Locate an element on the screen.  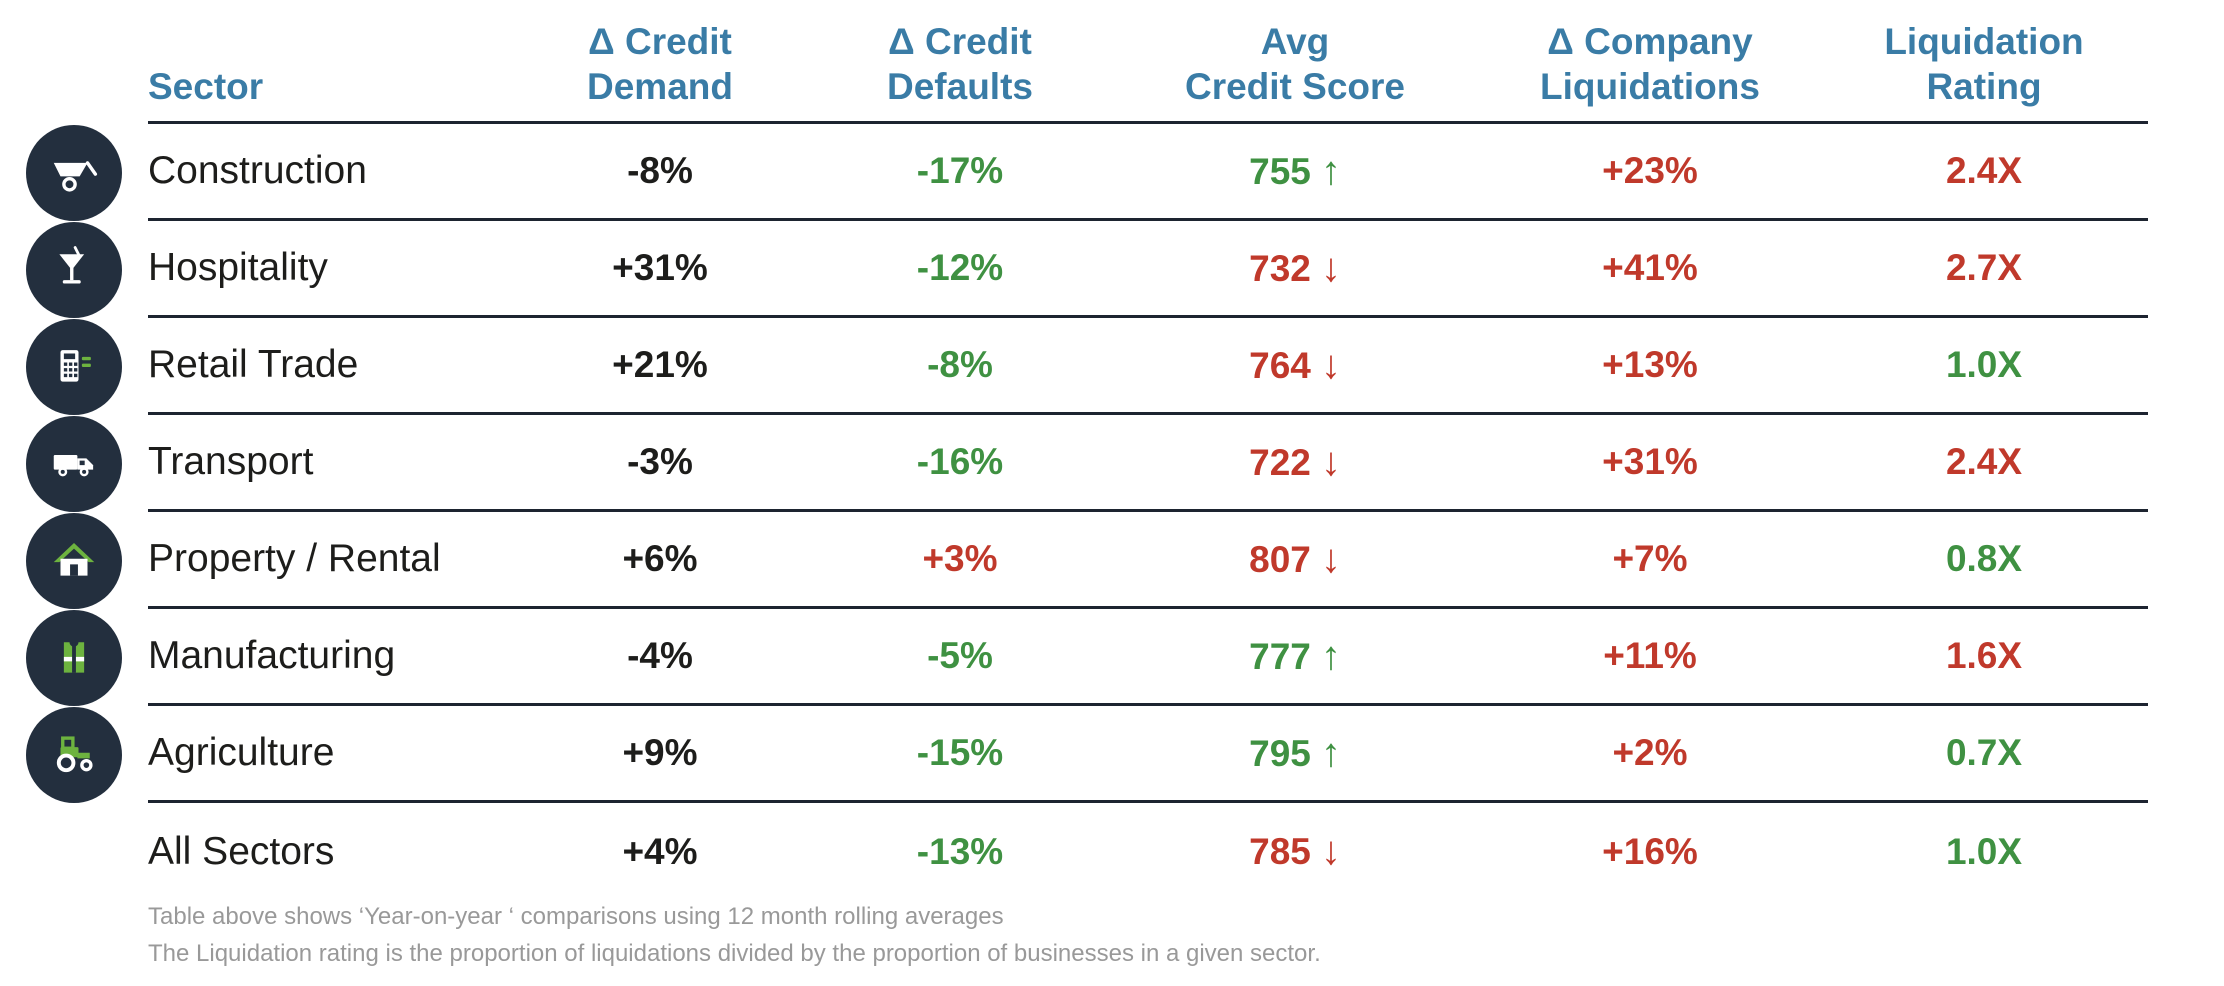
avg-credit-score-value: 795 ↑ is located at coordinates (1295, 753).